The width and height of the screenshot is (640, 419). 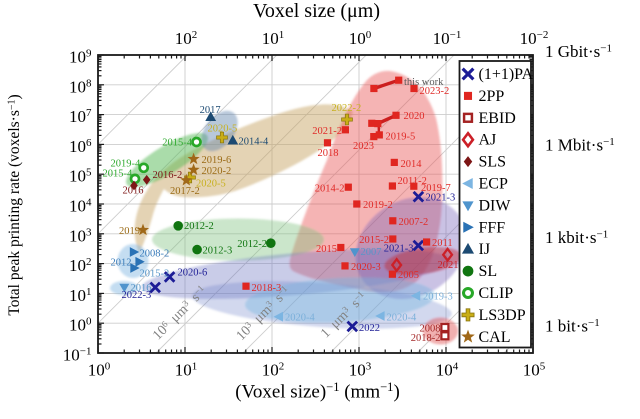 I want to click on svg-text: 2017-2, so click(x=185, y=191).